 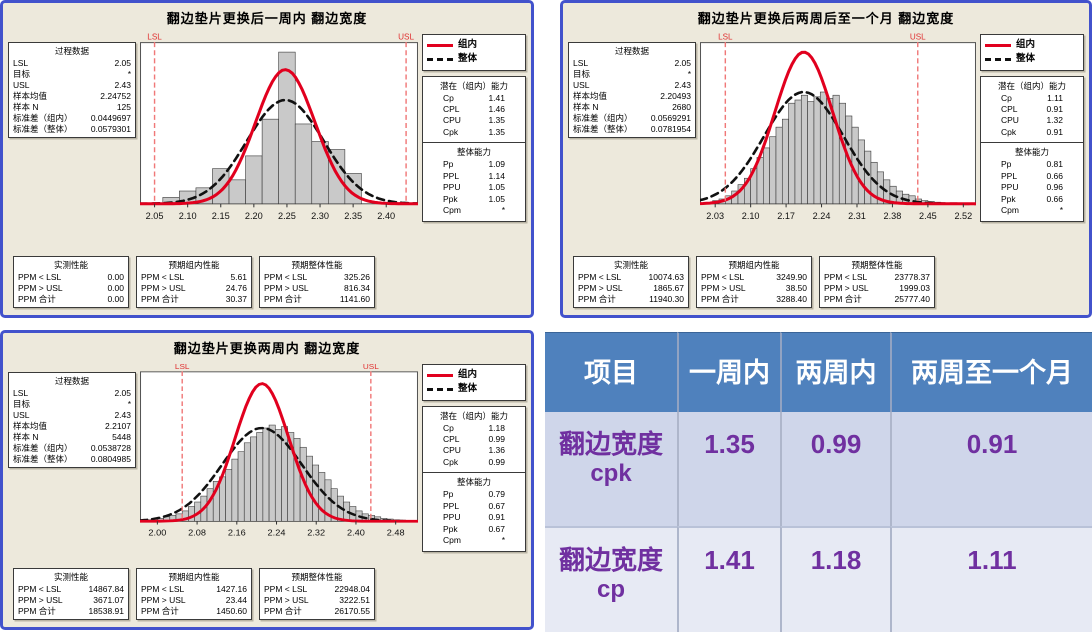 What do you see at coordinates (72, 107) in the screenshot?
I see `process-data-box-row: 样本 N 125` at bounding box center [72, 107].